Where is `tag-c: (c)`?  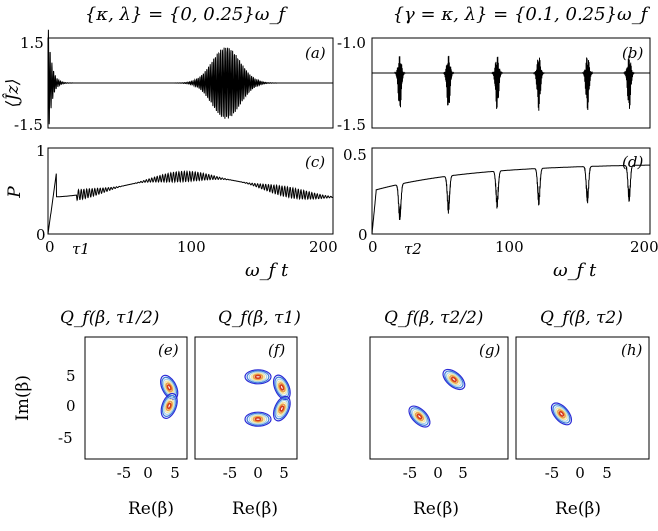
tag-c: (c) is located at coordinates (315, 162).